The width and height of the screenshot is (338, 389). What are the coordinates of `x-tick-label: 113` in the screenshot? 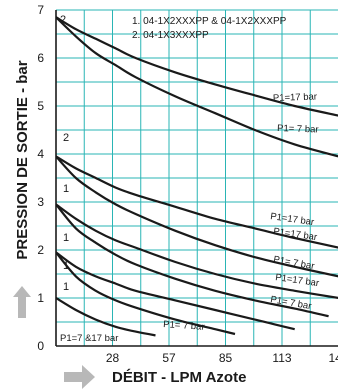 It's located at (281, 358).